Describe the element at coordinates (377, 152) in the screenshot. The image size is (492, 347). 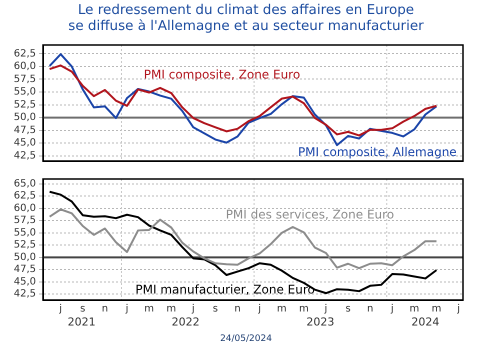
I see `series-label: PMI composite, Allemagne` at that location.